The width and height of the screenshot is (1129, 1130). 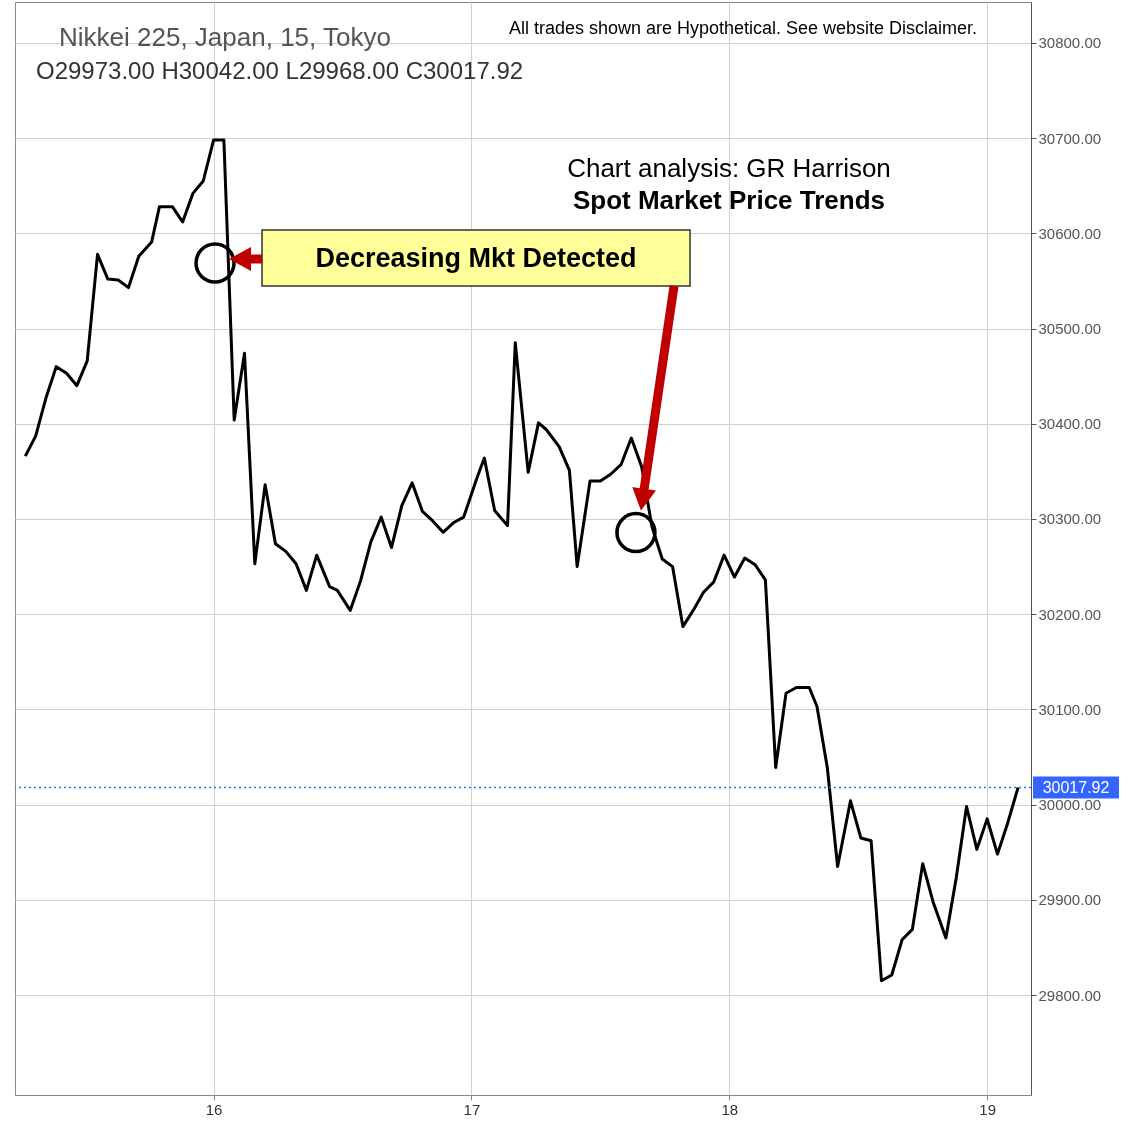 What do you see at coordinates (280, 70) in the screenshot?
I see `text: O29973.00 H30042.00 L29968.00 C30017.92` at bounding box center [280, 70].